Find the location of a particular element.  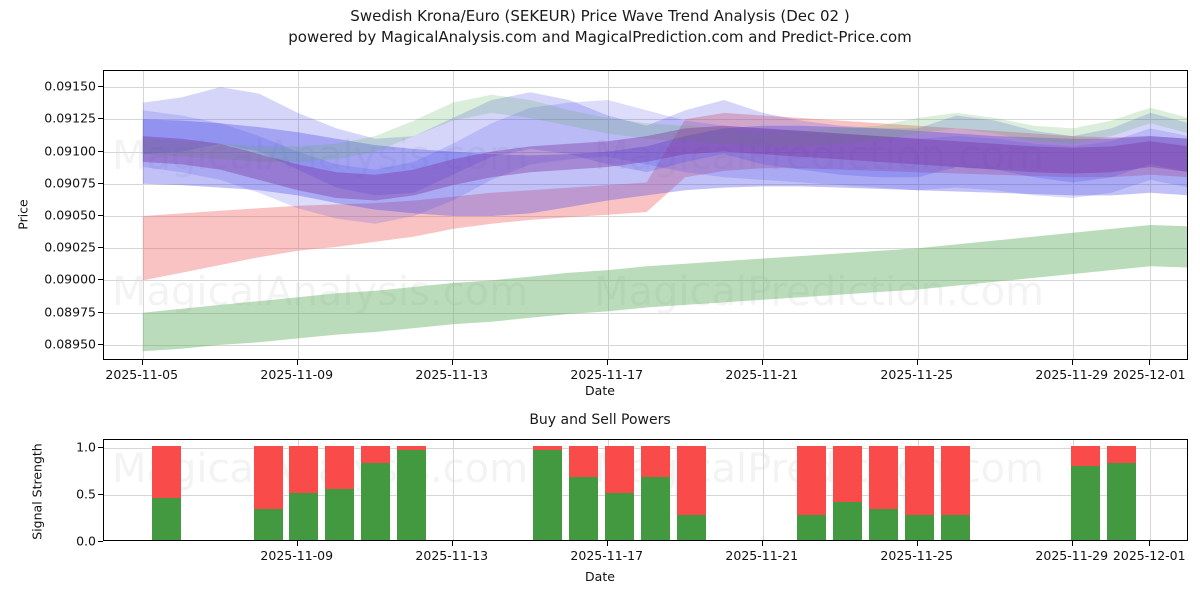

power-x-tick-label: 2025-11-13 is located at coordinates (452, 555).